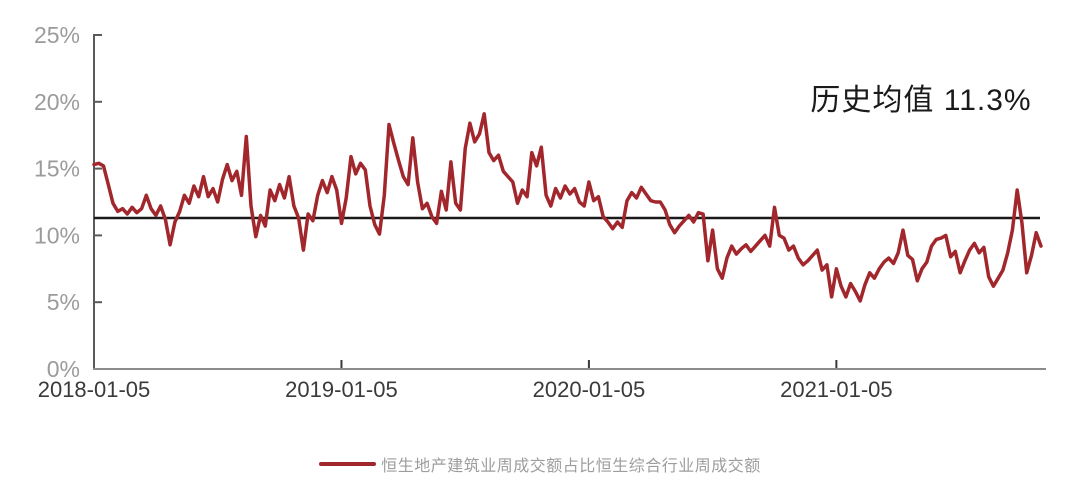  What do you see at coordinates (57, 102) in the screenshot?
I see `y-tick-label: 20%` at bounding box center [57, 102].